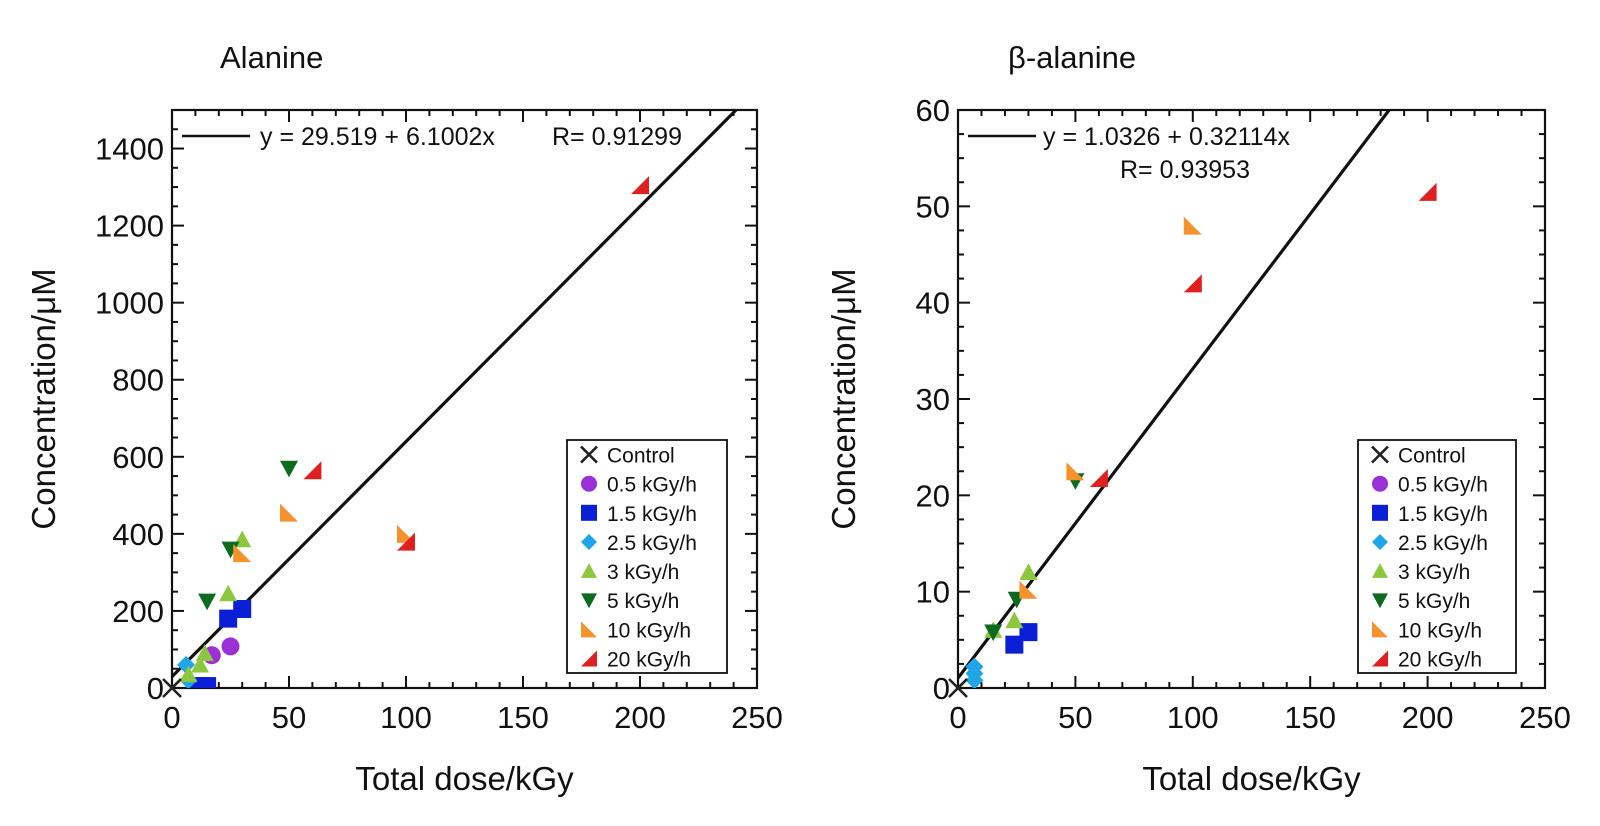 The height and width of the screenshot is (826, 1600). I want to click on y-tick-label: 600, so click(138, 457).